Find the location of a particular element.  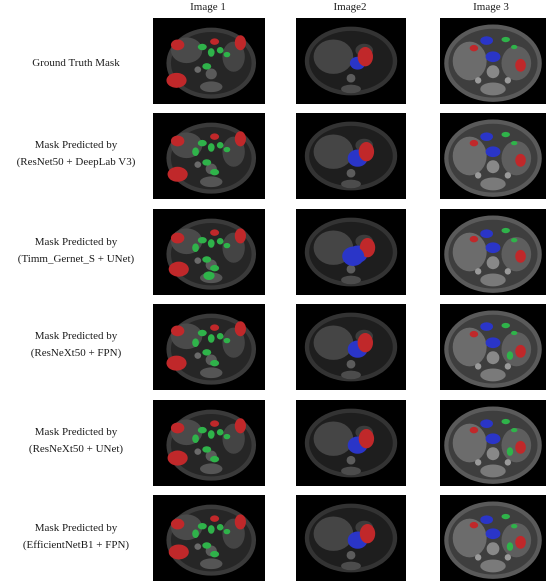

row-label-line: (ResNet50 + DeepLab V3) is located at coordinates (76, 162).